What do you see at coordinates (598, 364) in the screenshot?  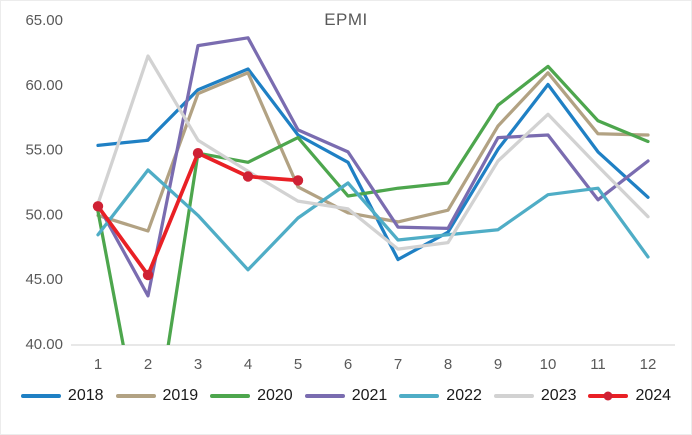 I see `x-tick-label: 11` at bounding box center [598, 364].